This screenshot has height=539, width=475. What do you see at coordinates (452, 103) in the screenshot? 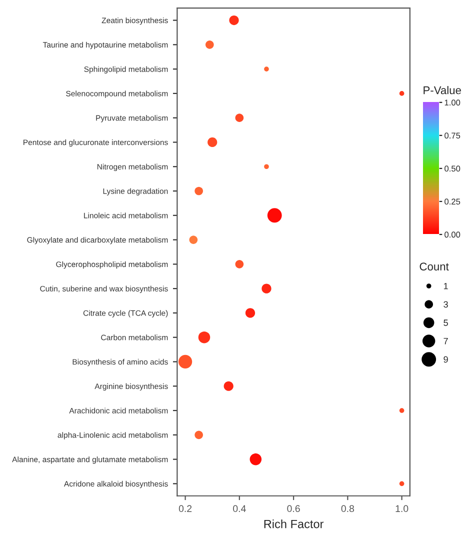
I see `color-bar-label: 1.00` at bounding box center [452, 103].